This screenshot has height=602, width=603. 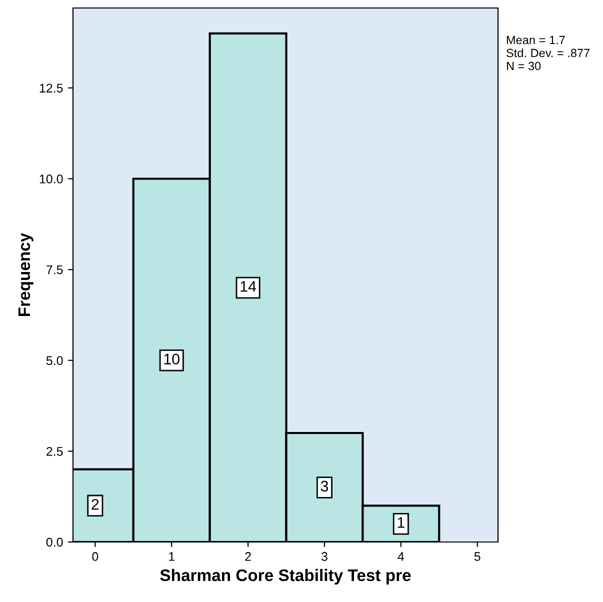 I want to click on text: N = 30, so click(x=523, y=66).